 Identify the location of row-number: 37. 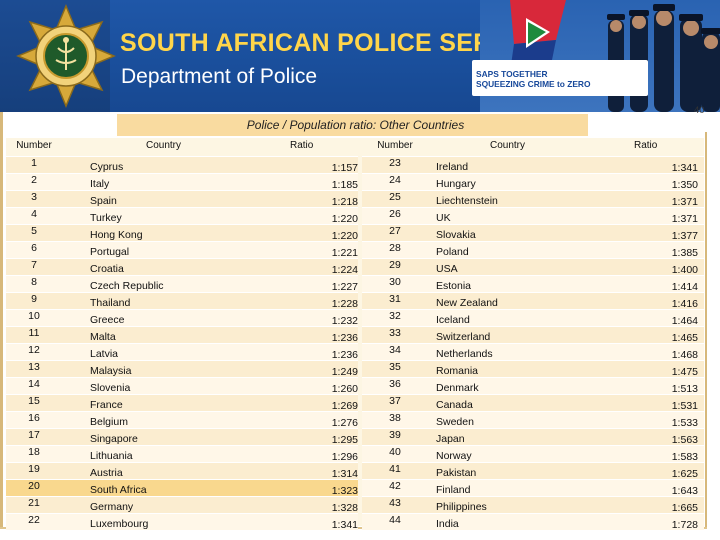
(395, 401).